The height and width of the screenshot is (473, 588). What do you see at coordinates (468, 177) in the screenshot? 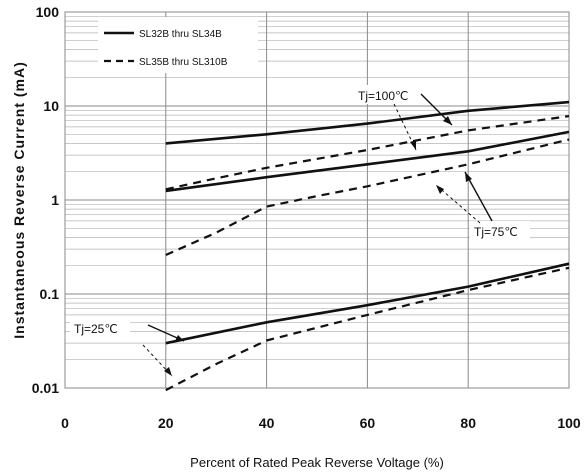
I see `anno-75-arrowhead-solid` at bounding box center [468, 177].